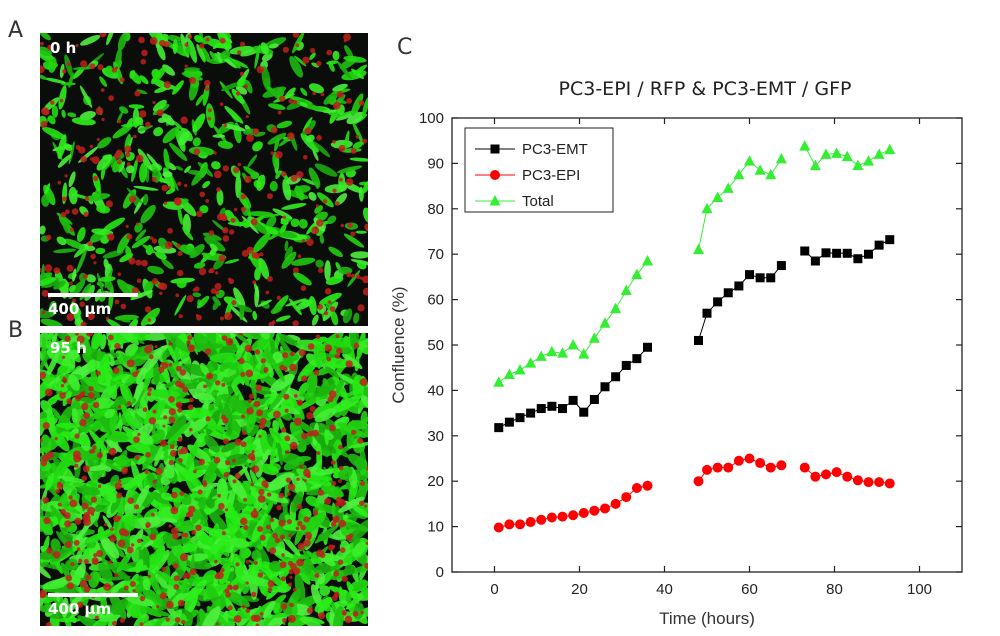  What do you see at coordinates (16, 30) in the screenshot?
I see `panel-a-letter: A` at bounding box center [16, 30].